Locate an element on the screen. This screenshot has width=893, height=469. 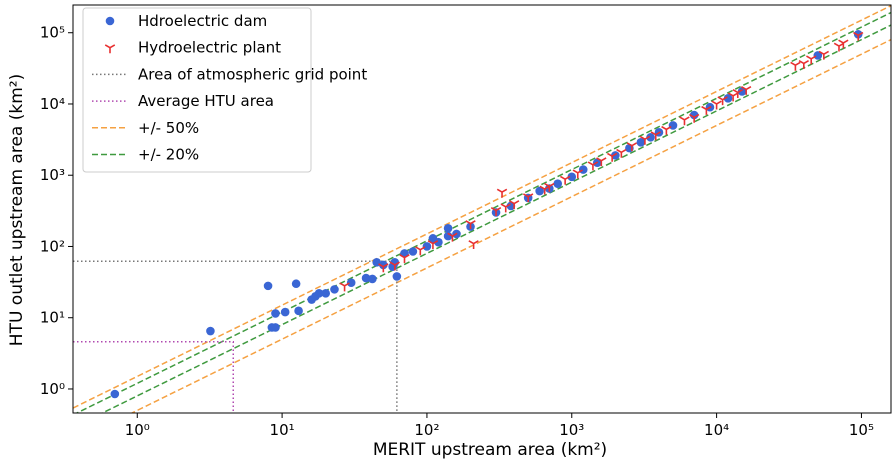
legend-label: Area of atmospheric grid point is located at coordinates (252, 74).